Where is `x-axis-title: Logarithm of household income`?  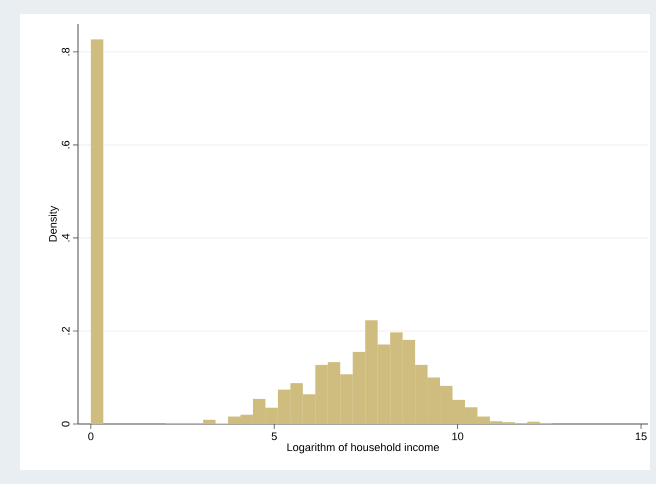
x-axis-title: Logarithm of household income is located at coordinates (363, 448).